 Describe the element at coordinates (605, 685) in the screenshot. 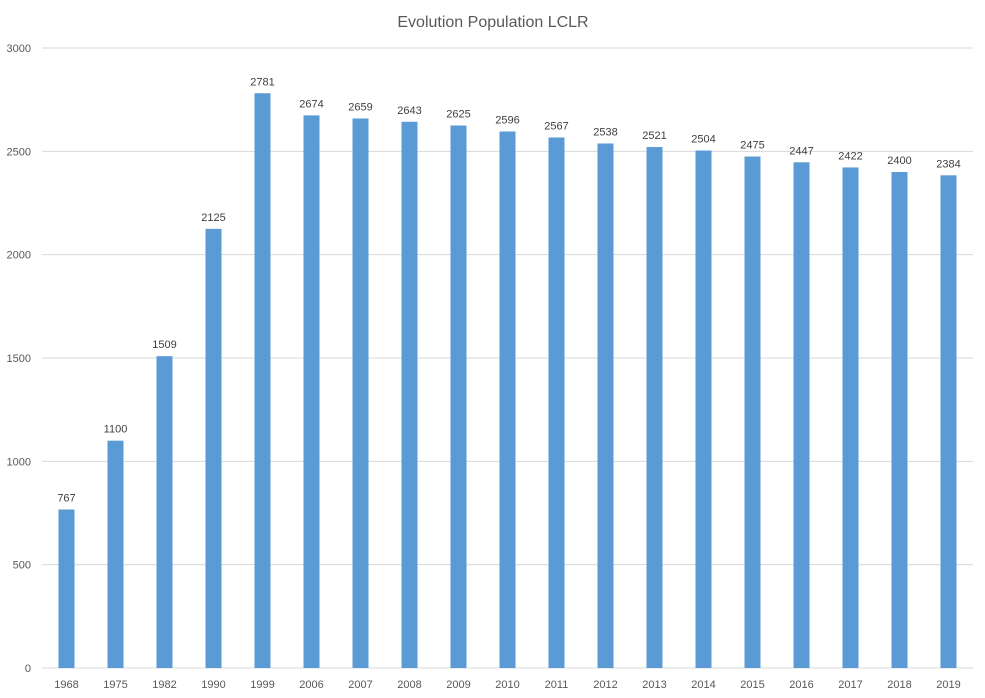

I see `x-tick-label: 2012` at that location.